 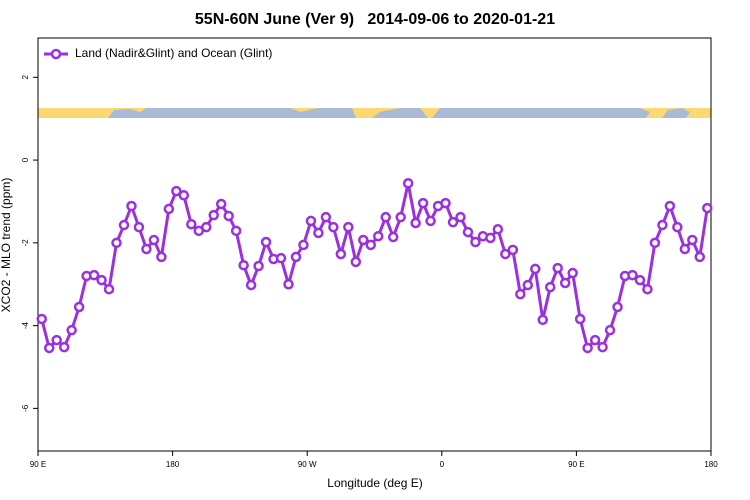 I want to click on y-tick-label: 2, so click(x=25, y=77).